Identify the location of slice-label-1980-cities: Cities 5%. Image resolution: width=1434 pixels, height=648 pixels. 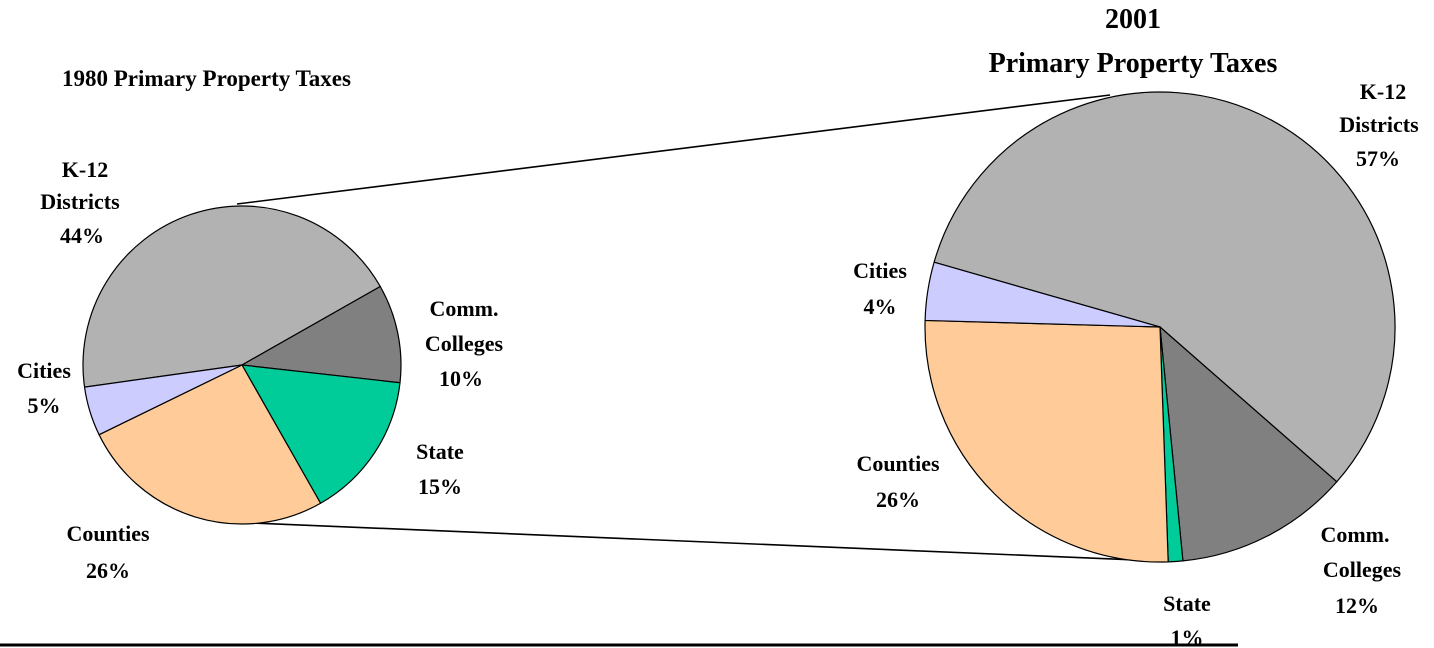
(44, 388).